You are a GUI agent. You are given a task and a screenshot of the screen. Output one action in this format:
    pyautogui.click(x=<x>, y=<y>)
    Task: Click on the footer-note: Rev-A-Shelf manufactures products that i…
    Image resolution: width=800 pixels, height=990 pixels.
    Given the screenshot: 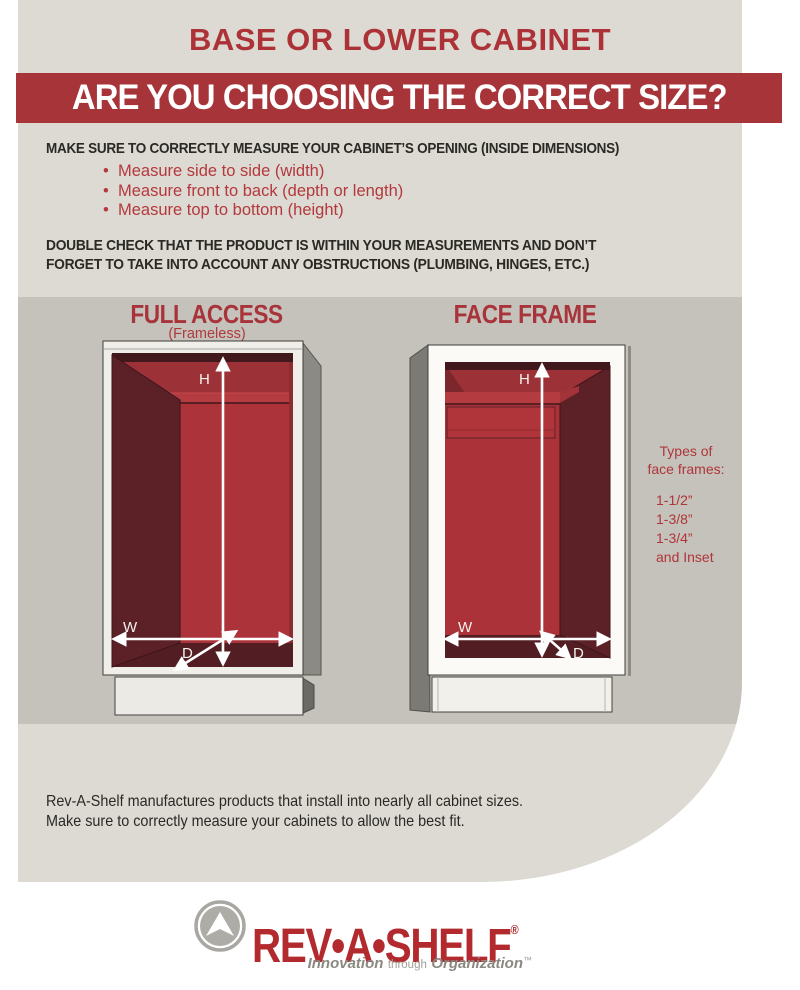 What is the action you would take?
    pyautogui.click(x=285, y=811)
    